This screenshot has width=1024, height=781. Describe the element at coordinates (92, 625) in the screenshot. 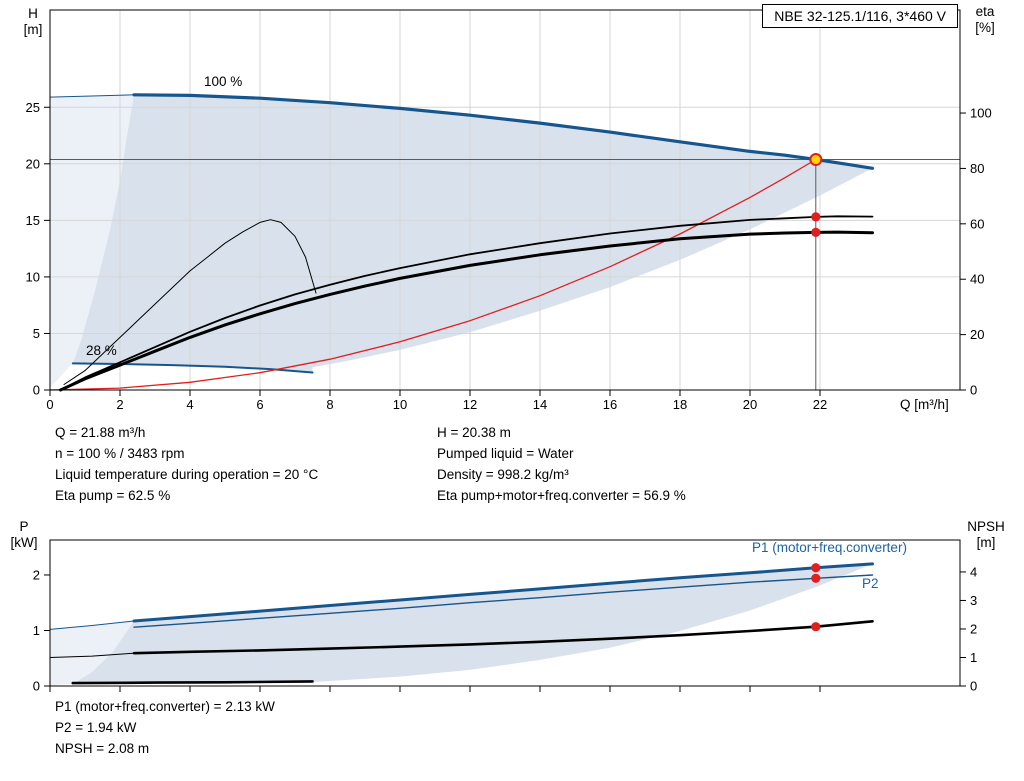

I see `series-p1-low-flow` at that location.